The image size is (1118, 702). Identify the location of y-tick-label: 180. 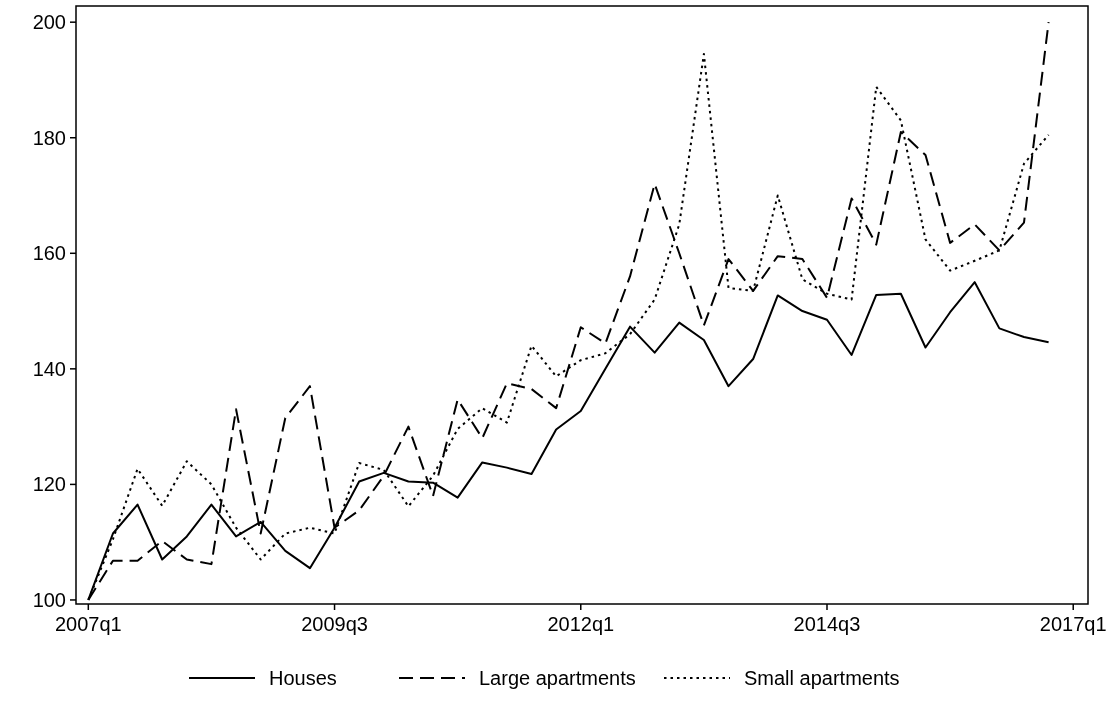
(49, 137).